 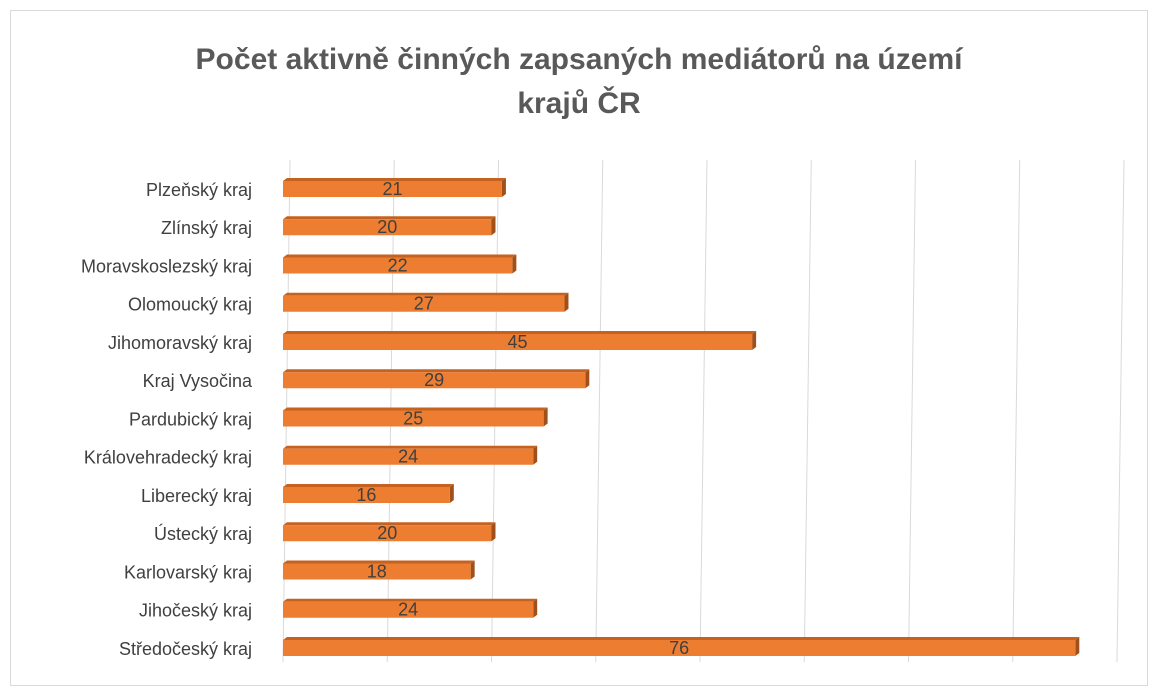 I want to click on y-tick-label: Jihočeský kraj, so click(x=195, y=611).